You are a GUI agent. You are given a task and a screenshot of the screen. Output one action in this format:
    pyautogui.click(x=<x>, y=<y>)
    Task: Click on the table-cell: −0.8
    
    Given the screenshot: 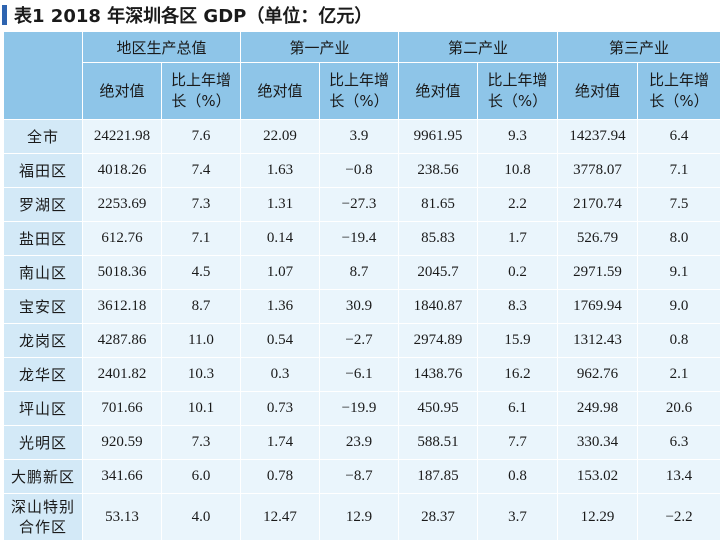 What is the action you would take?
    pyautogui.click(x=359, y=170)
    